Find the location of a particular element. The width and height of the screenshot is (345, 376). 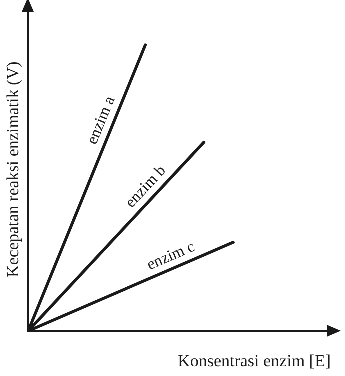

x-axis-title: Konsentrasi enzim [E] is located at coordinates (254, 360).